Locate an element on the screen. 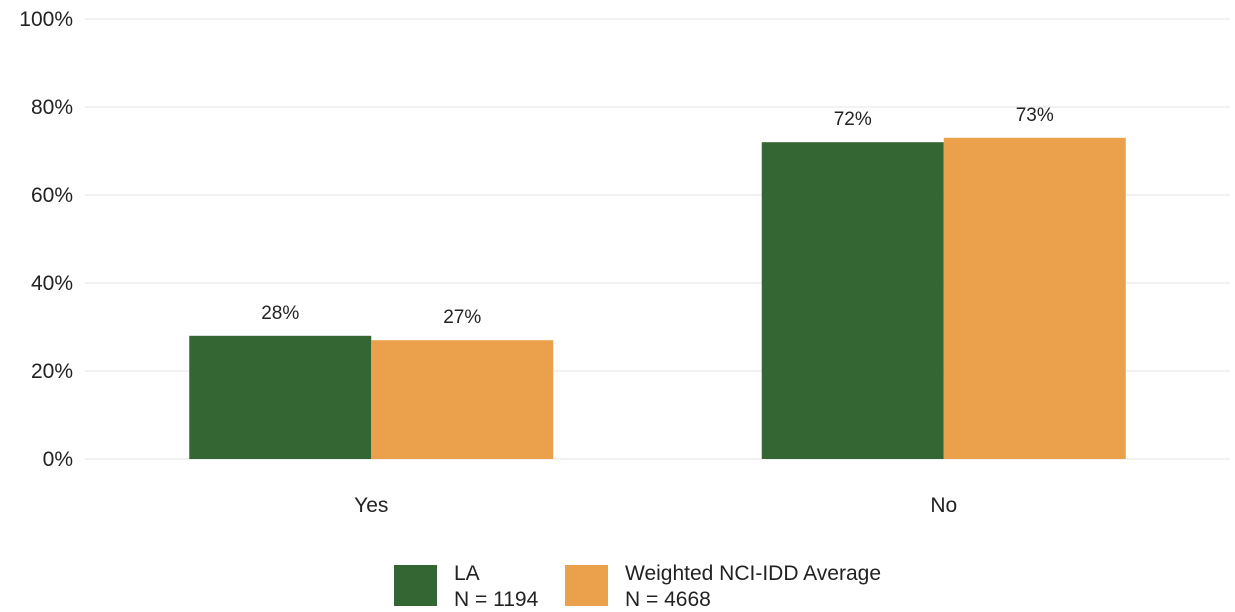 The image size is (1235, 612). y-tick-label: 60% is located at coordinates (52, 195).